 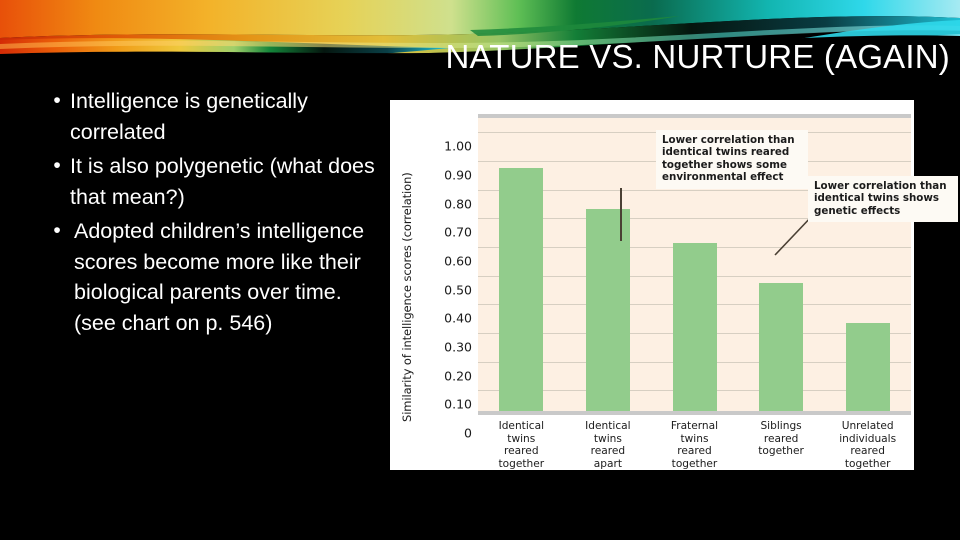 I want to click on y-axis-tick-label: 1.00, so click(x=458, y=146).